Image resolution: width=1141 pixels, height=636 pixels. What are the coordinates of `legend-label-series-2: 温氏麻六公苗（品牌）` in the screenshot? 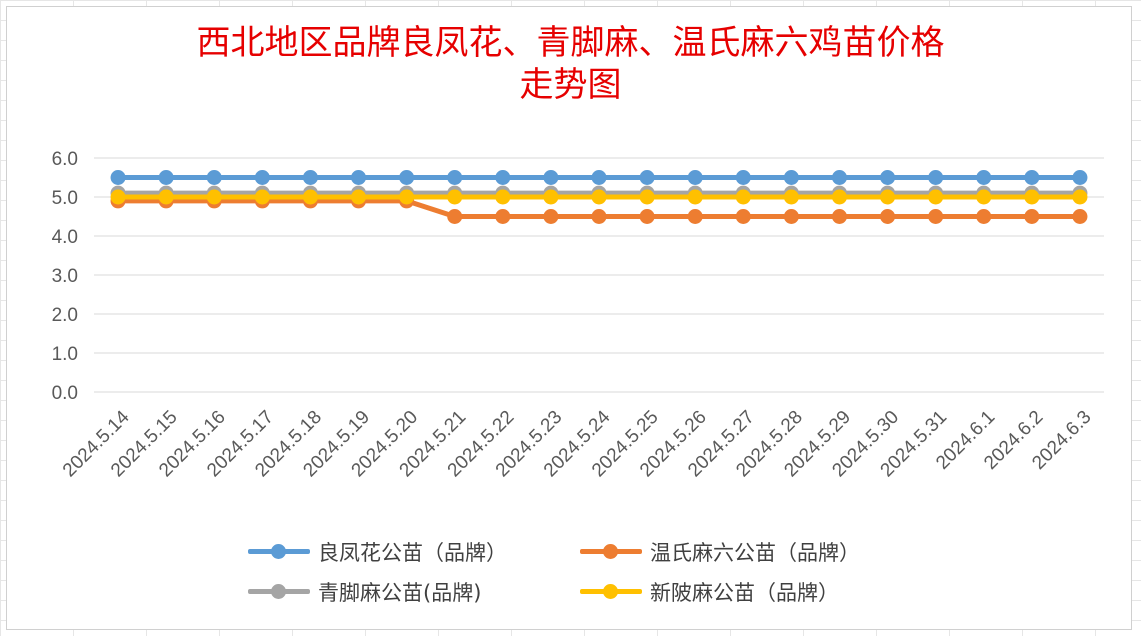 It's located at (755, 553).